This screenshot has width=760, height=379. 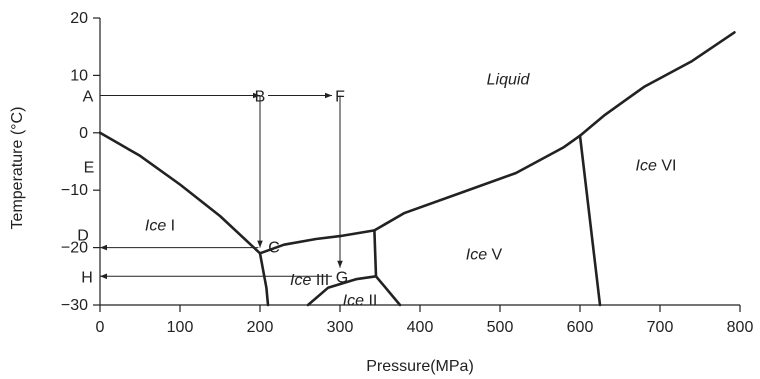 I want to click on x-tick-label: 0, so click(x=100, y=327).